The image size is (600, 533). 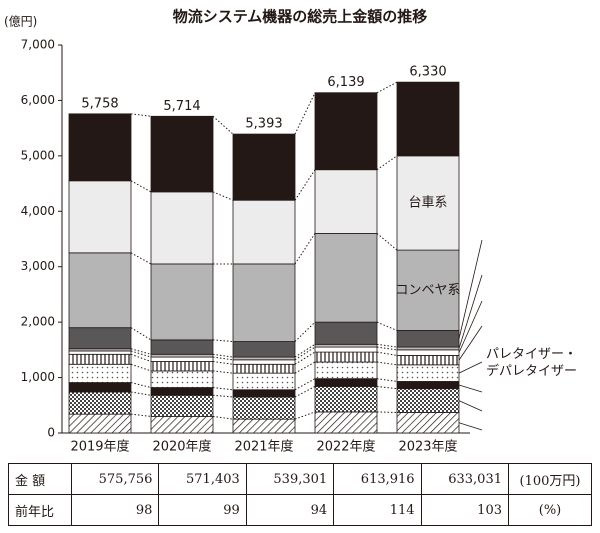 What do you see at coordinates (38, 322) in the screenshot?
I see `y-tick-label: 2,000` at bounding box center [38, 322].